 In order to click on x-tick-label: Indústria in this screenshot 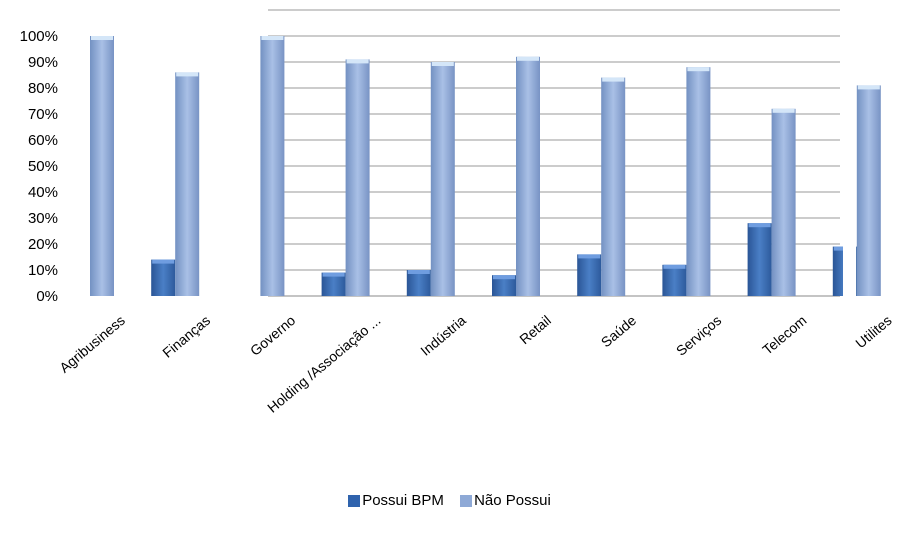, I will do `click(443, 335)`.